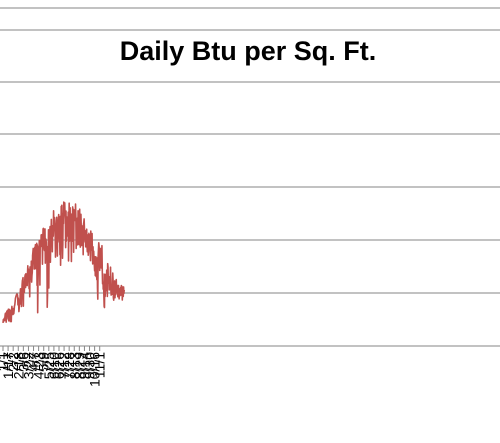 The image size is (500, 443). I want to click on x-tick-label: 7/12, so click(64, 365).